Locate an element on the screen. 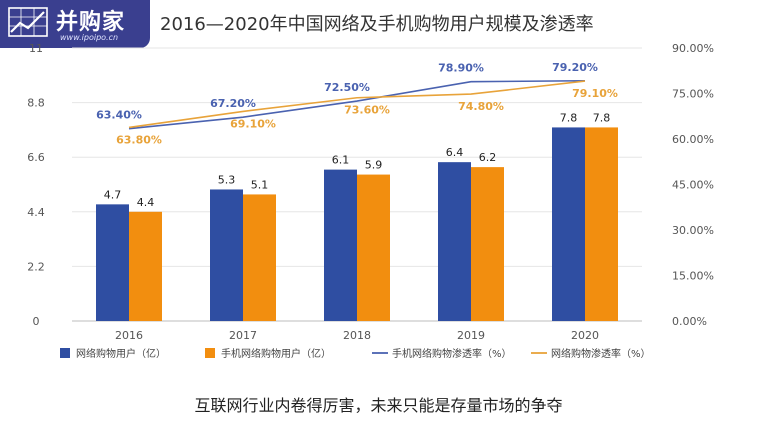  line-1-label: 67.20% is located at coordinates (233, 103).